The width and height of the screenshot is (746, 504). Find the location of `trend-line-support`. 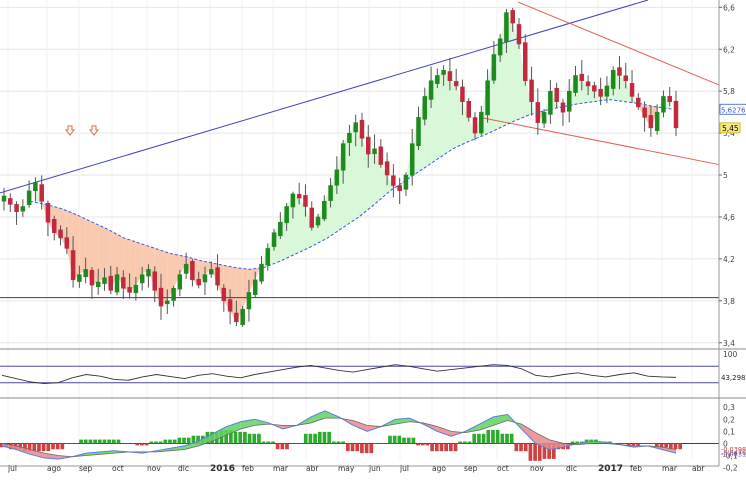

trend-line-support is located at coordinates (599, 141).